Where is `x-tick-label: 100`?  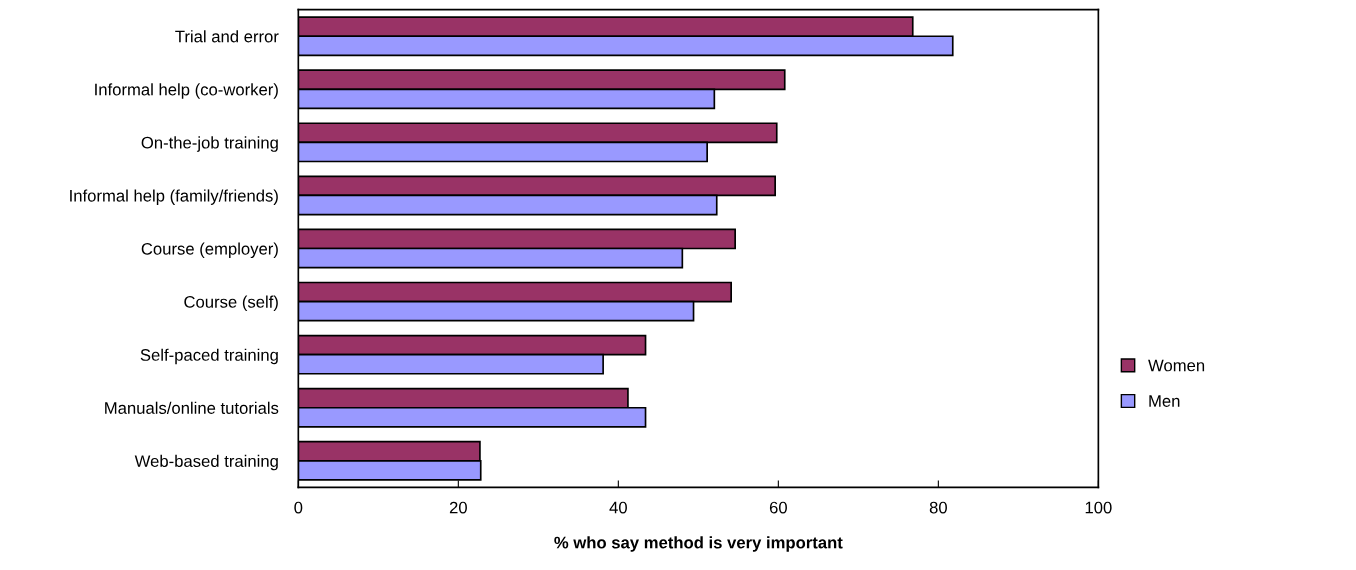
x-tick-label: 100 is located at coordinates (1098, 507).